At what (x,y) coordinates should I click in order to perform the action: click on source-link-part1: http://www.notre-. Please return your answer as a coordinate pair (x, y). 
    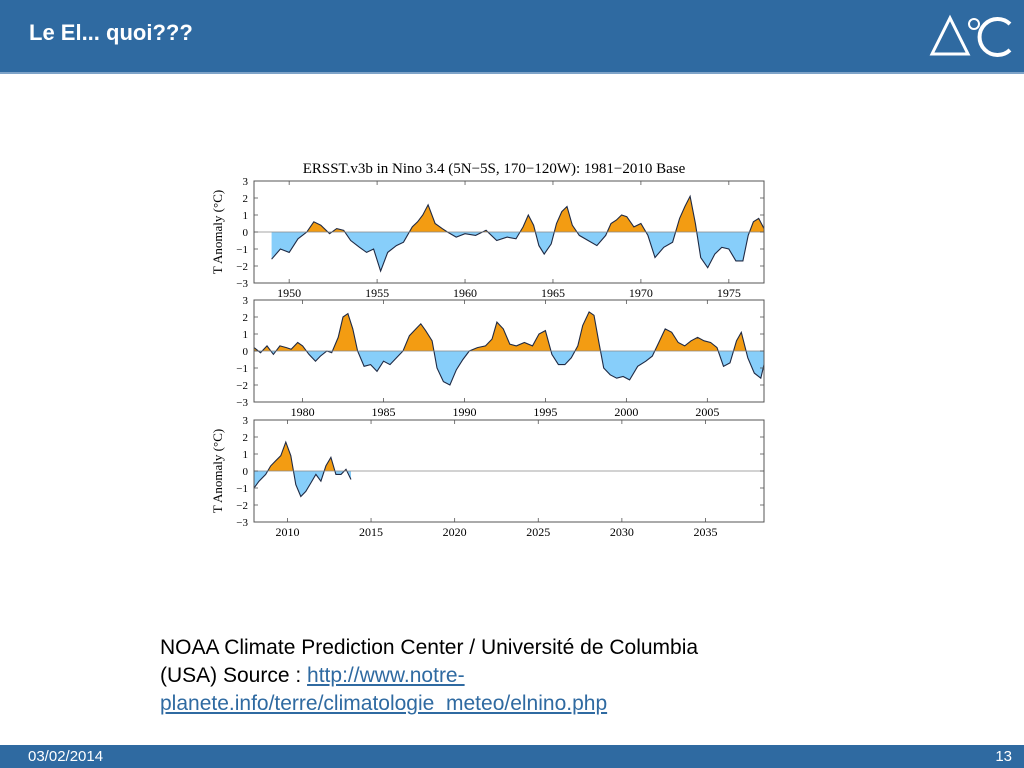
    Looking at the image, I should click on (386, 675).